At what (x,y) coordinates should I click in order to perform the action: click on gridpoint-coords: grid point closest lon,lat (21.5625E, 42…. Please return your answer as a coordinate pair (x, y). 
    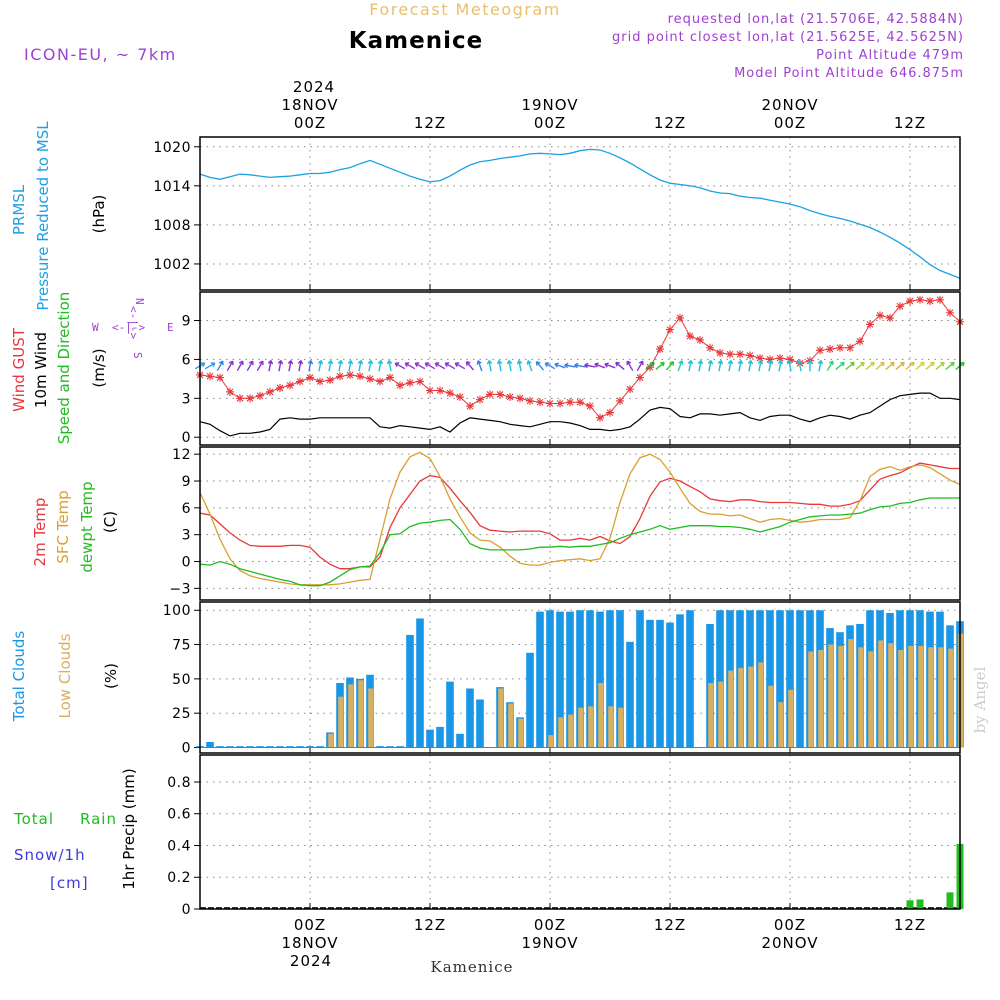
    Looking at the image, I should click on (788, 37).